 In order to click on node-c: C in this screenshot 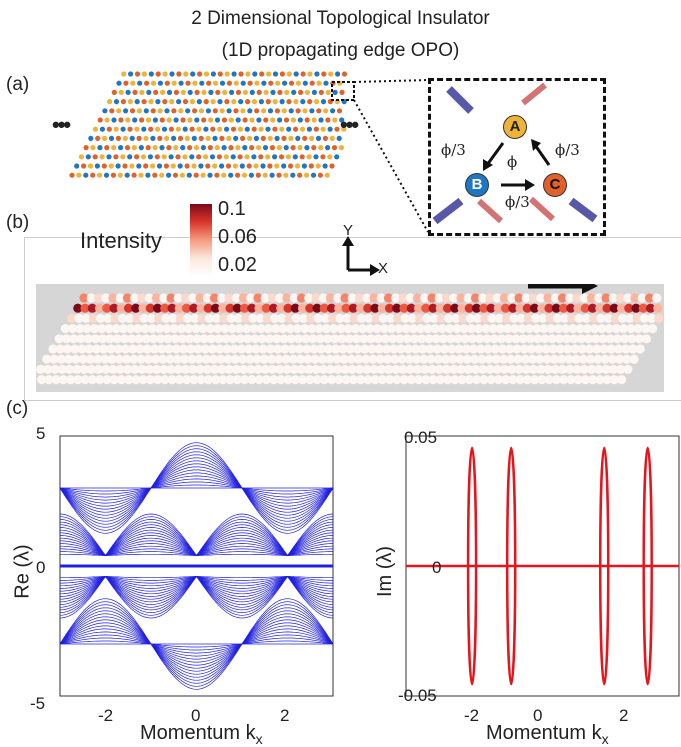, I will do `click(555, 185)`.